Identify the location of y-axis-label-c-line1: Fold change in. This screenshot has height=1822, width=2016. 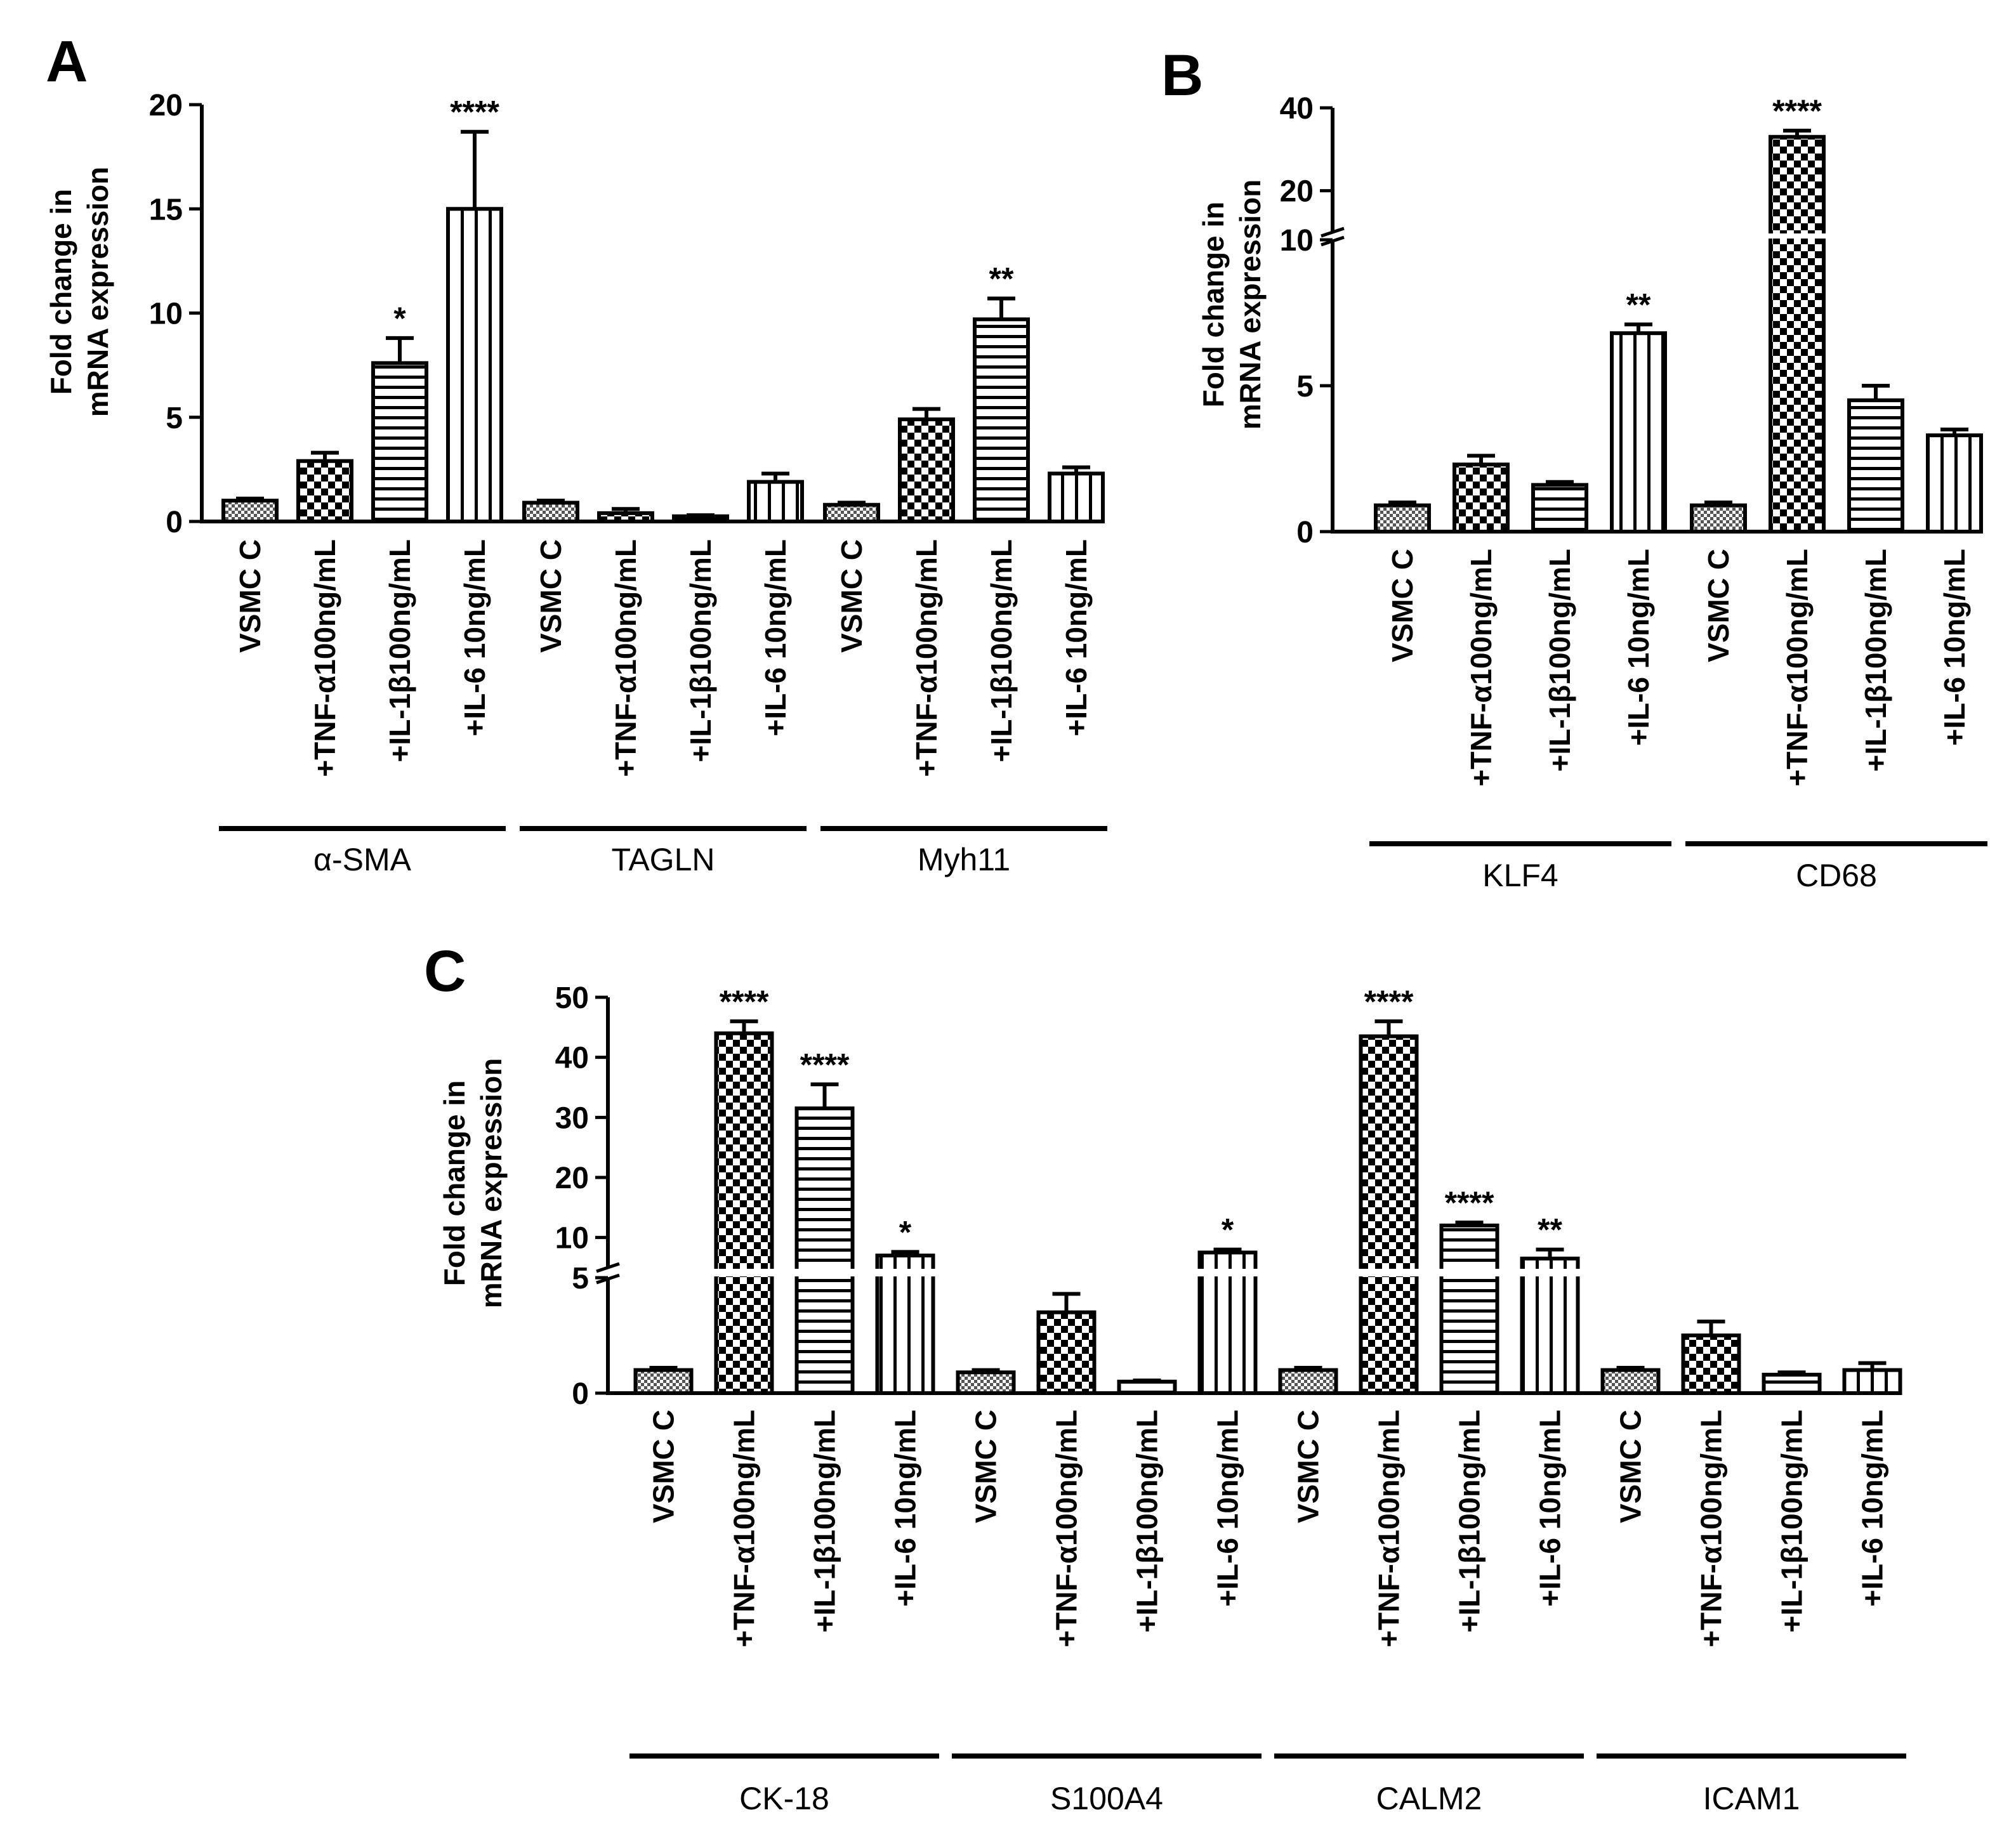
(454, 1183).